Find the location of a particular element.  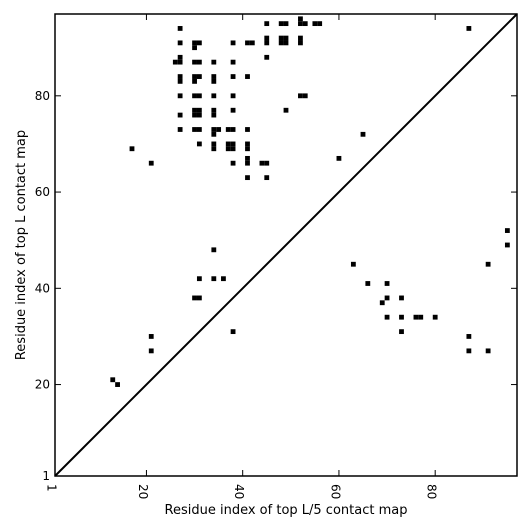

y-tick-label: 80 is located at coordinates (42, 96).